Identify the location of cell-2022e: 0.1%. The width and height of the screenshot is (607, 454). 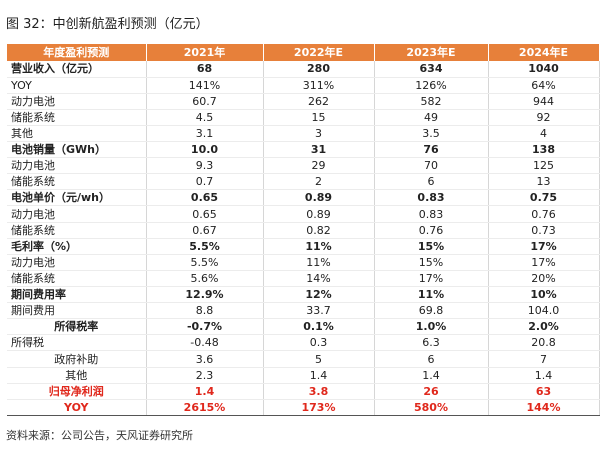
(319, 327).